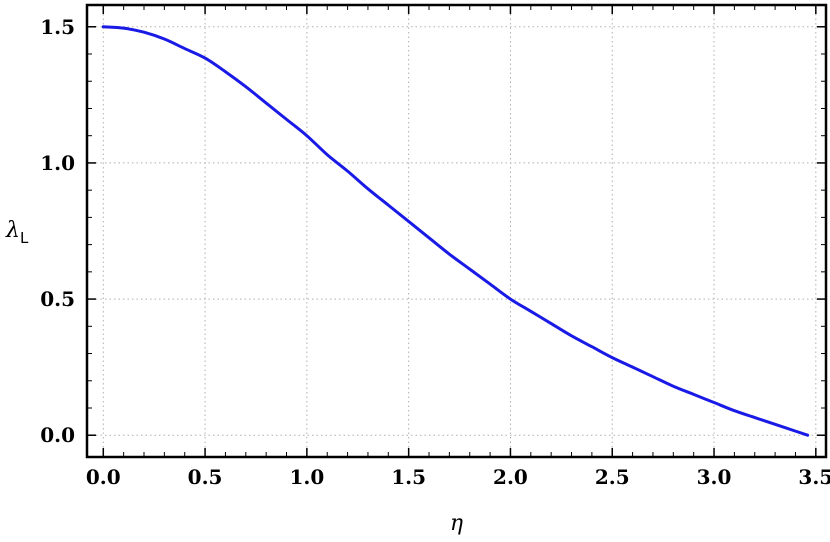 This screenshot has height=542, width=830. What do you see at coordinates (714, 477) in the screenshot?
I see `x-tick-label: 3.0` at bounding box center [714, 477].